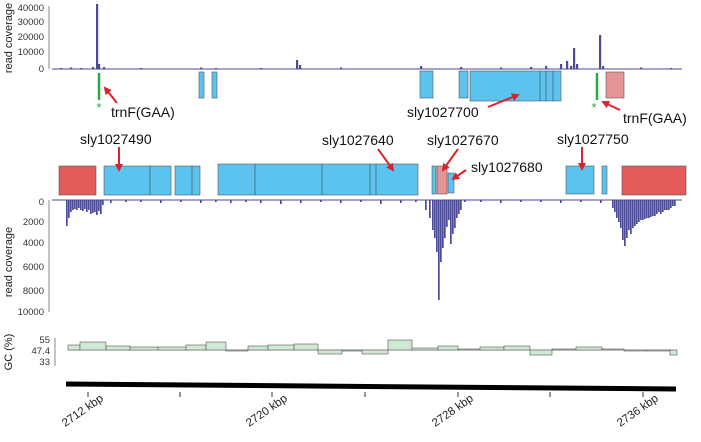 The image size is (701, 442). I want to click on x-label-2736: 2736 kbp, so click(638, 411).